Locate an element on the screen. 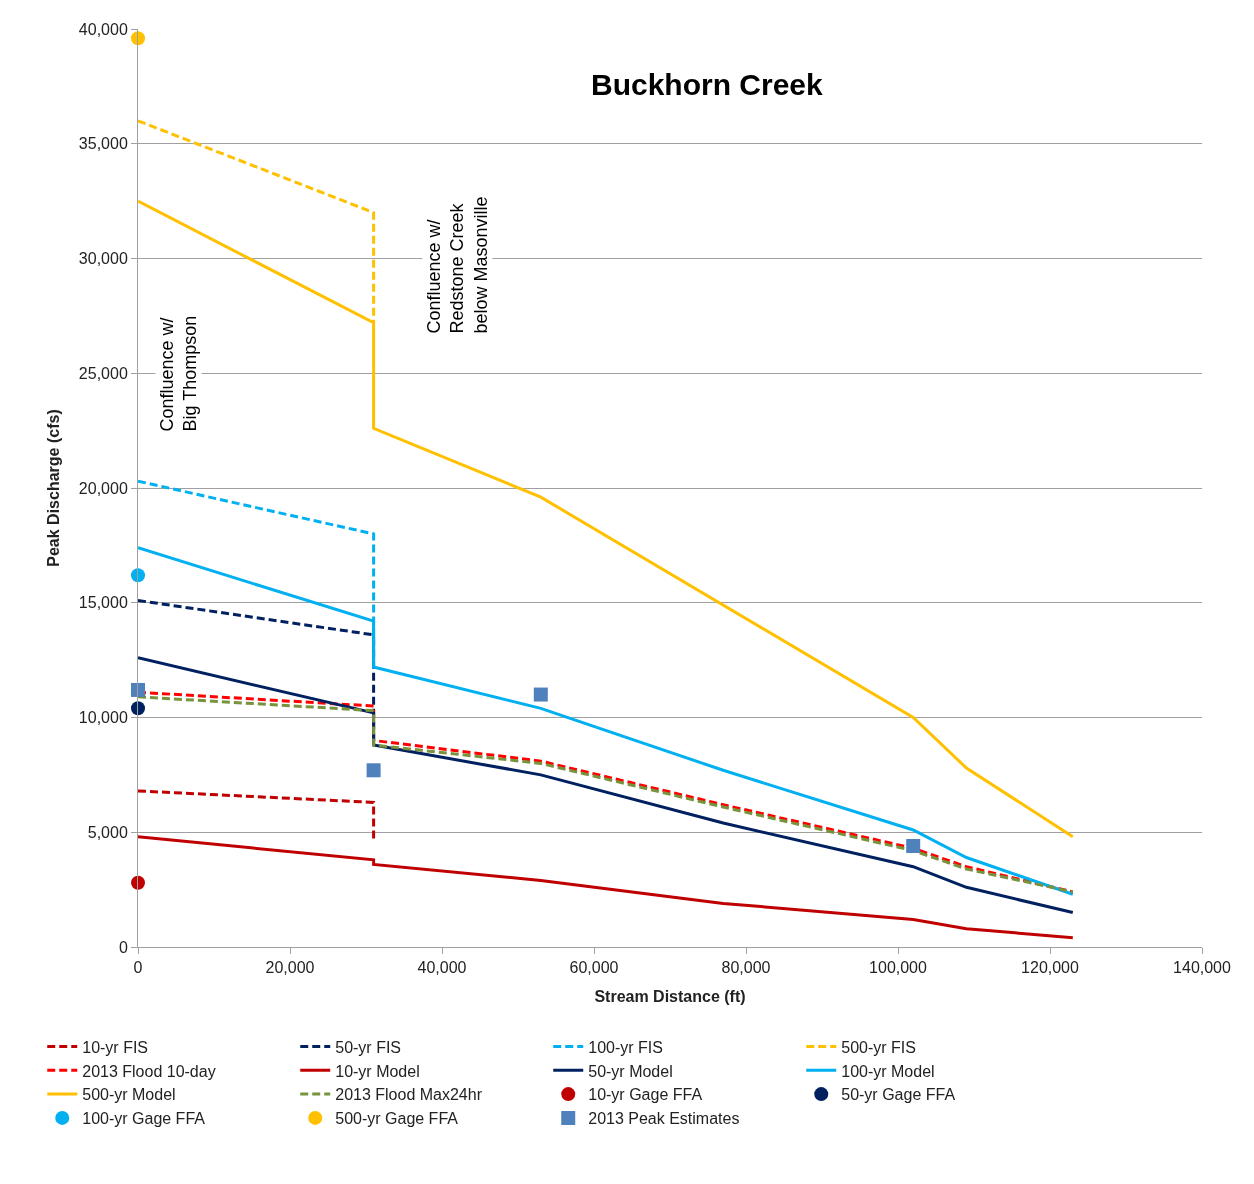  legend-label: 500-yr Model is located at coordinates (129, 1095).